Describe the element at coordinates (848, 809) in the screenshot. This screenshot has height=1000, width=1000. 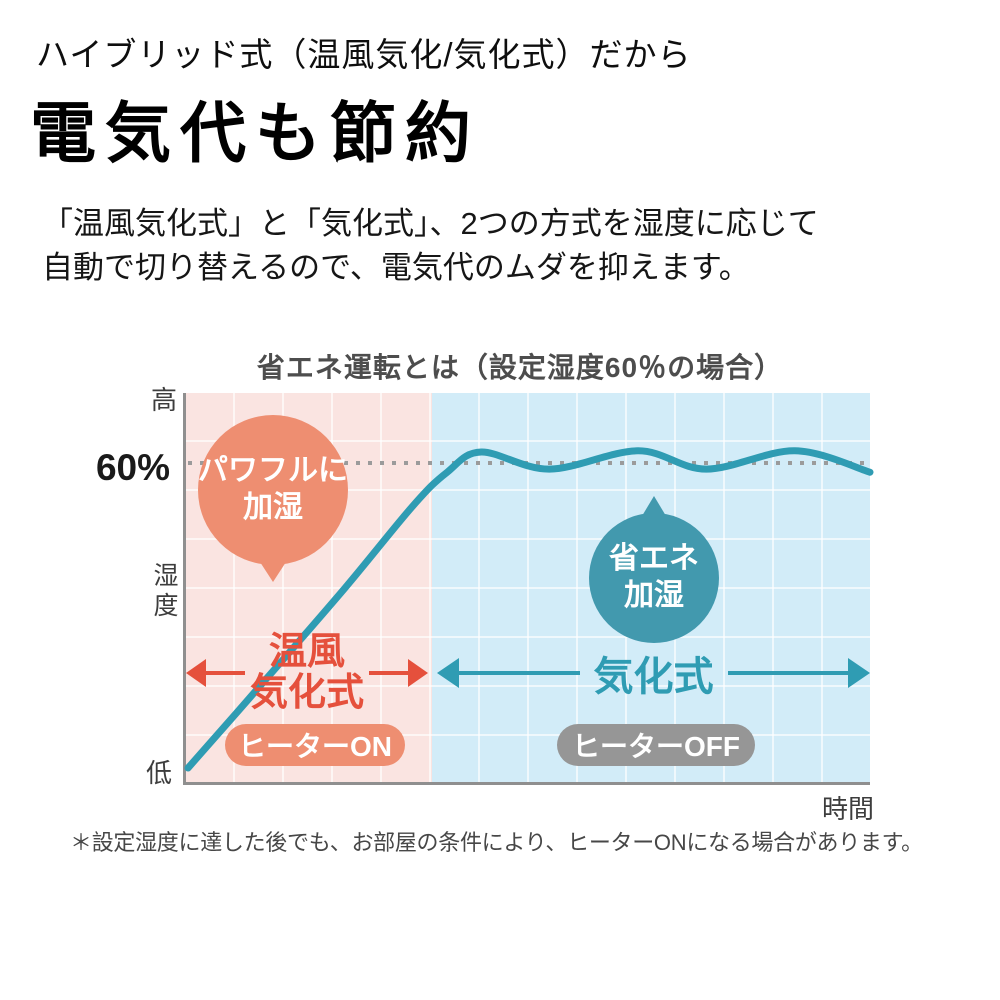
I see `x-axis-title-time: 時間` at that location.